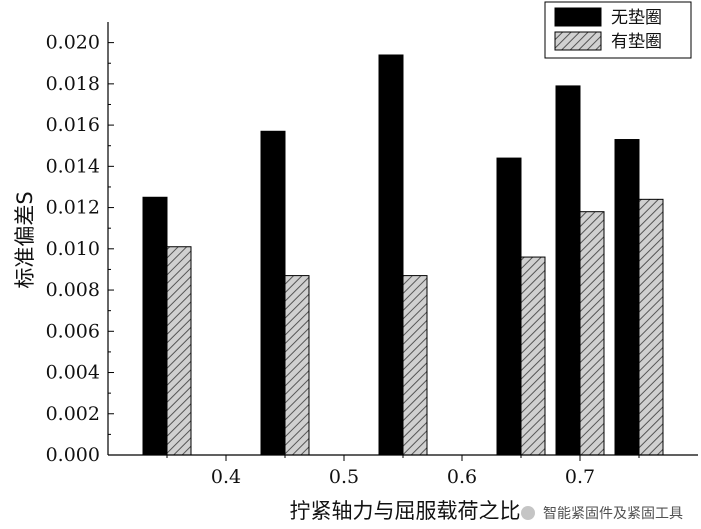  I want to click on y-tick-label: 0.002, so click(73, 414).